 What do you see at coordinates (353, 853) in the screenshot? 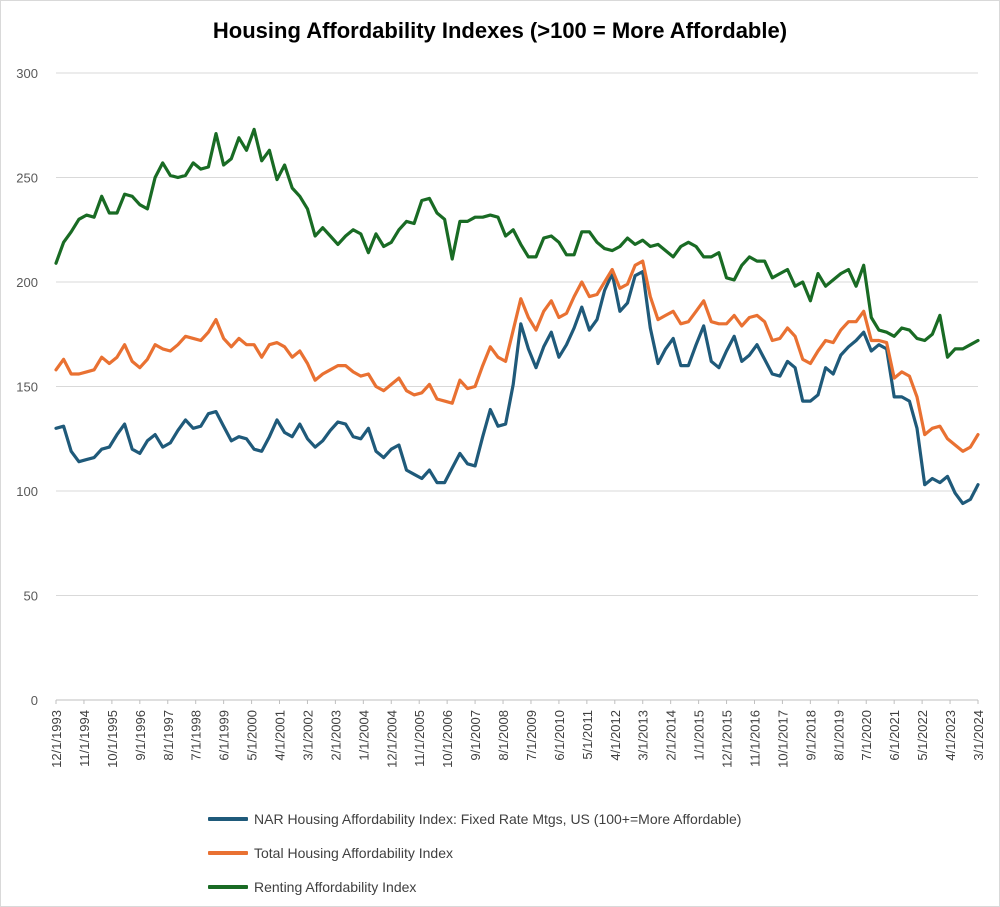
I see `legend-label: Total Housing Affordability Index` at bounding box center [353, 853].